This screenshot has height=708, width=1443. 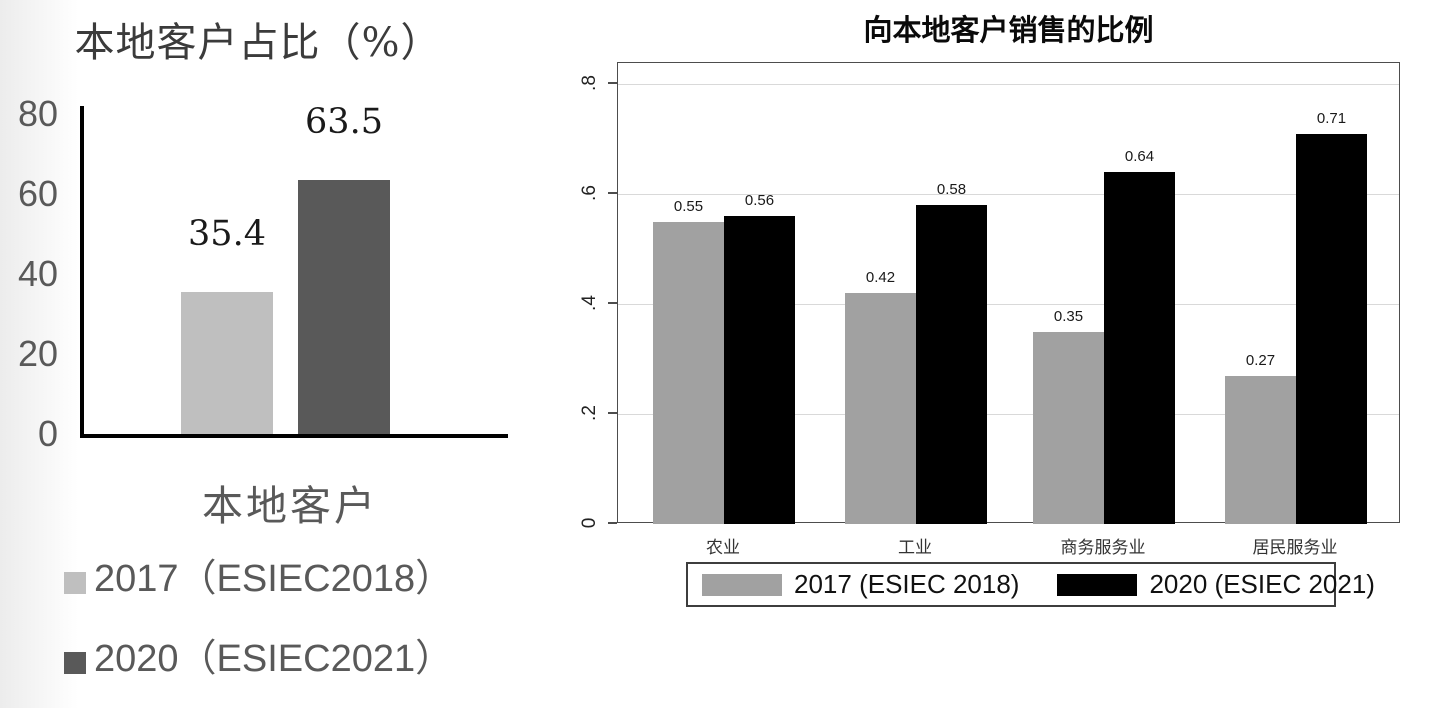 What do you see at coordinates (759, 200) in the screenshot?
I see `right-bar-value-label: 0.56` at bounding box center [759, 200].